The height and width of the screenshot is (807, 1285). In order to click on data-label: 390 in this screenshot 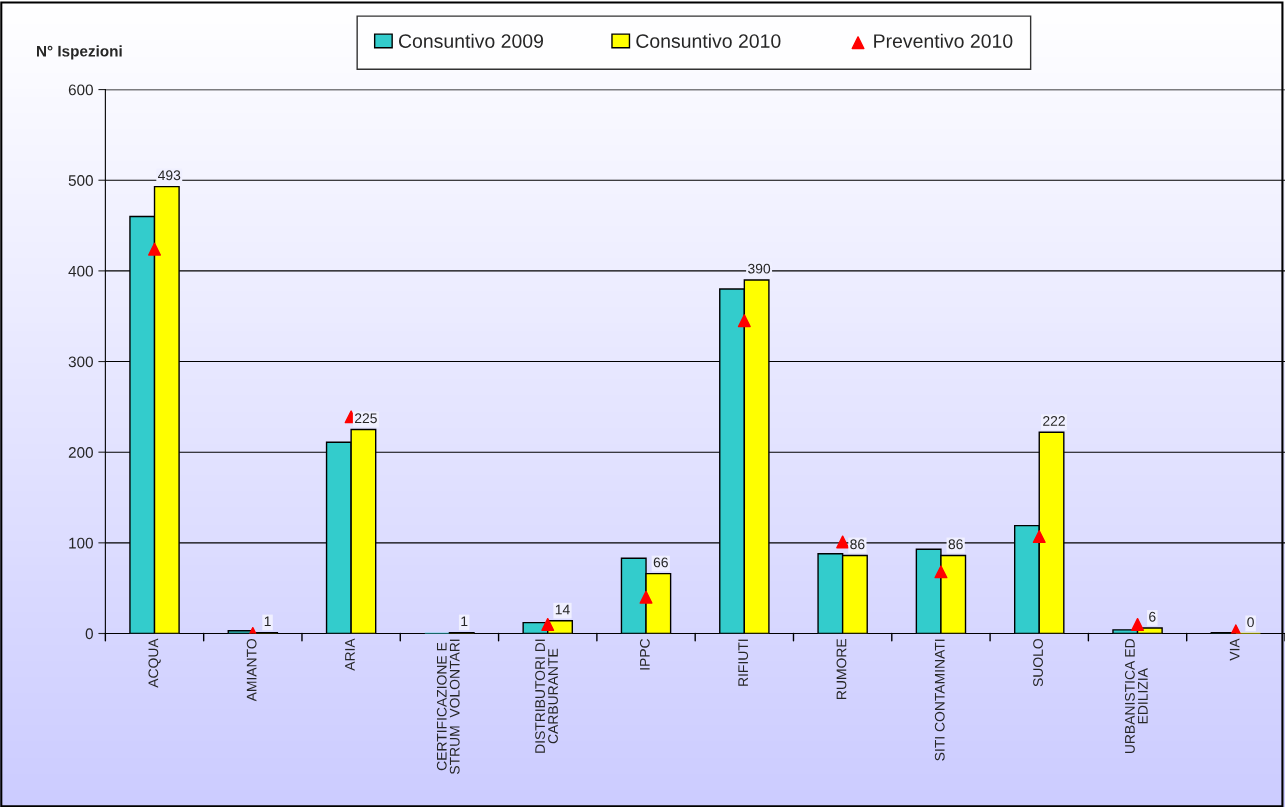, I will do `click(759, 268)`.